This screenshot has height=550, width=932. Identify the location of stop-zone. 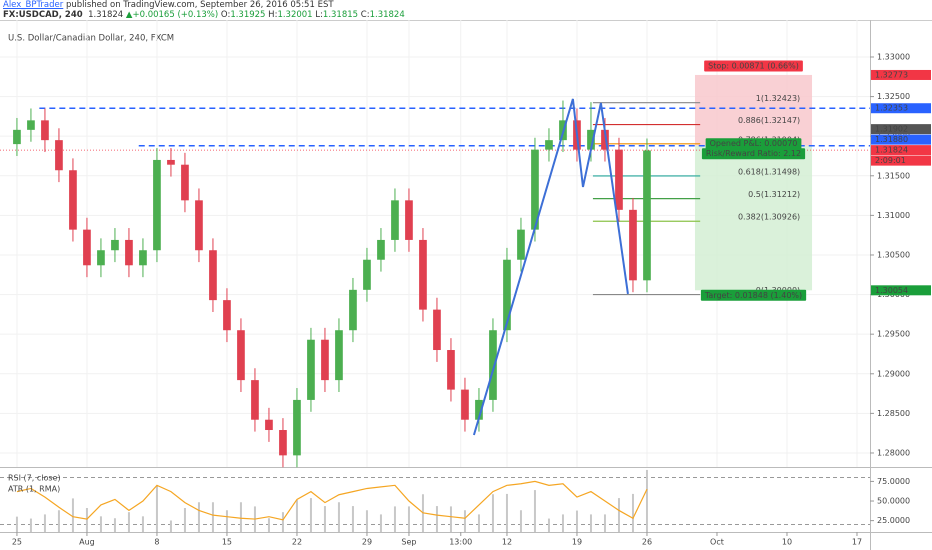
(753, 110).